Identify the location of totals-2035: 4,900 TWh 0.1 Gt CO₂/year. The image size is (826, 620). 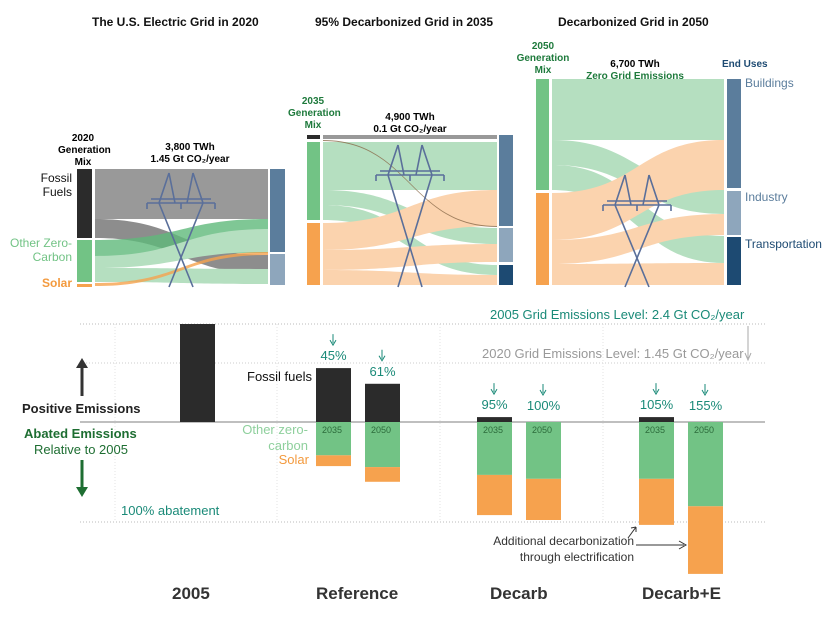
(410, 124).